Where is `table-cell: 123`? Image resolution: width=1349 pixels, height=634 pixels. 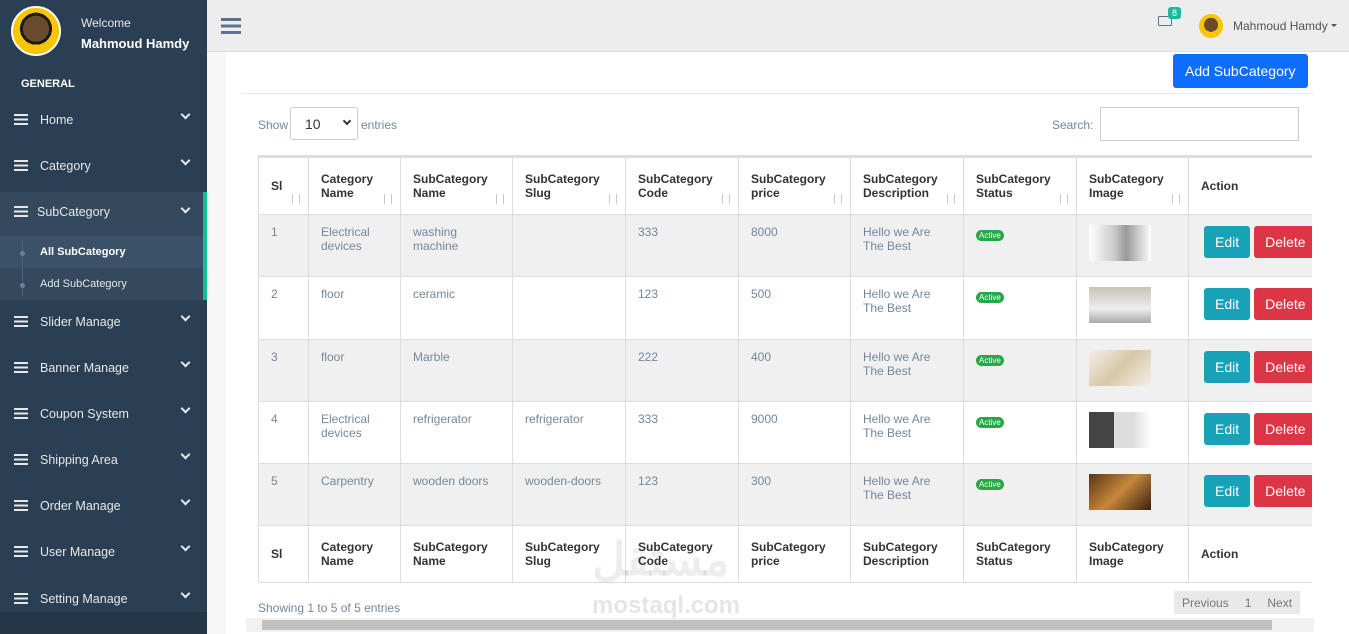
table-cell: 123 is located at coordinates (682, 308).